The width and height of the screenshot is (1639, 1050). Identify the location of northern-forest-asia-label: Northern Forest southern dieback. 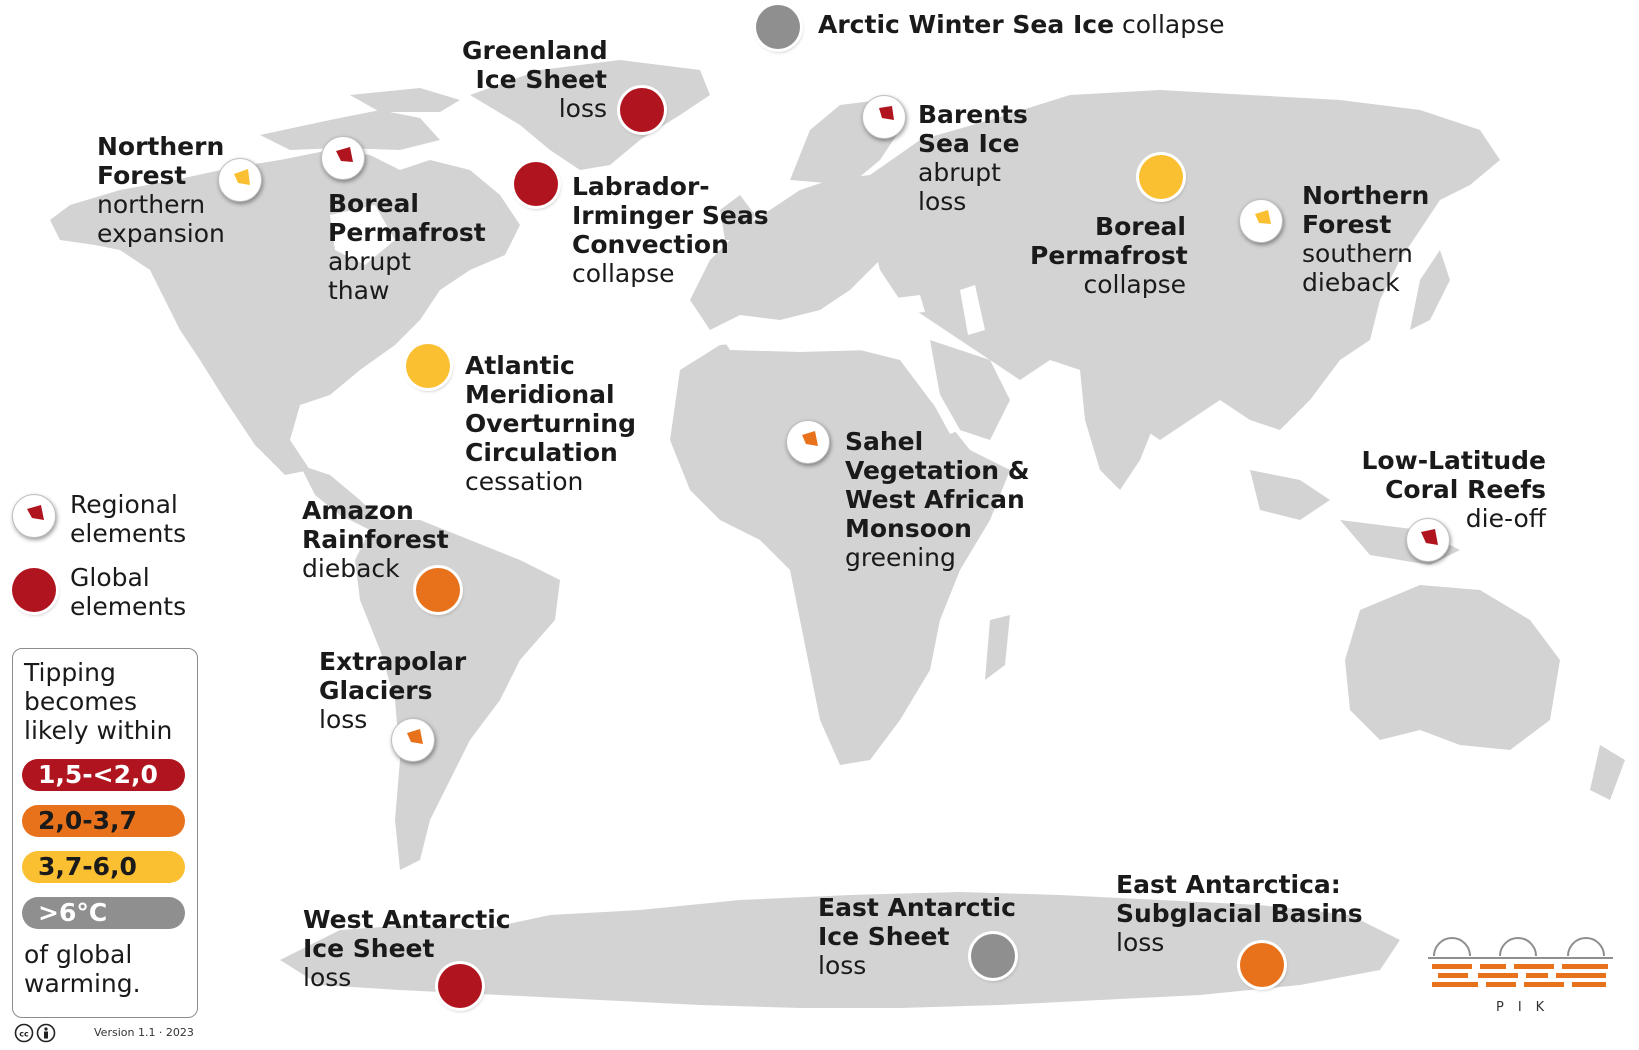
(1365, 239).